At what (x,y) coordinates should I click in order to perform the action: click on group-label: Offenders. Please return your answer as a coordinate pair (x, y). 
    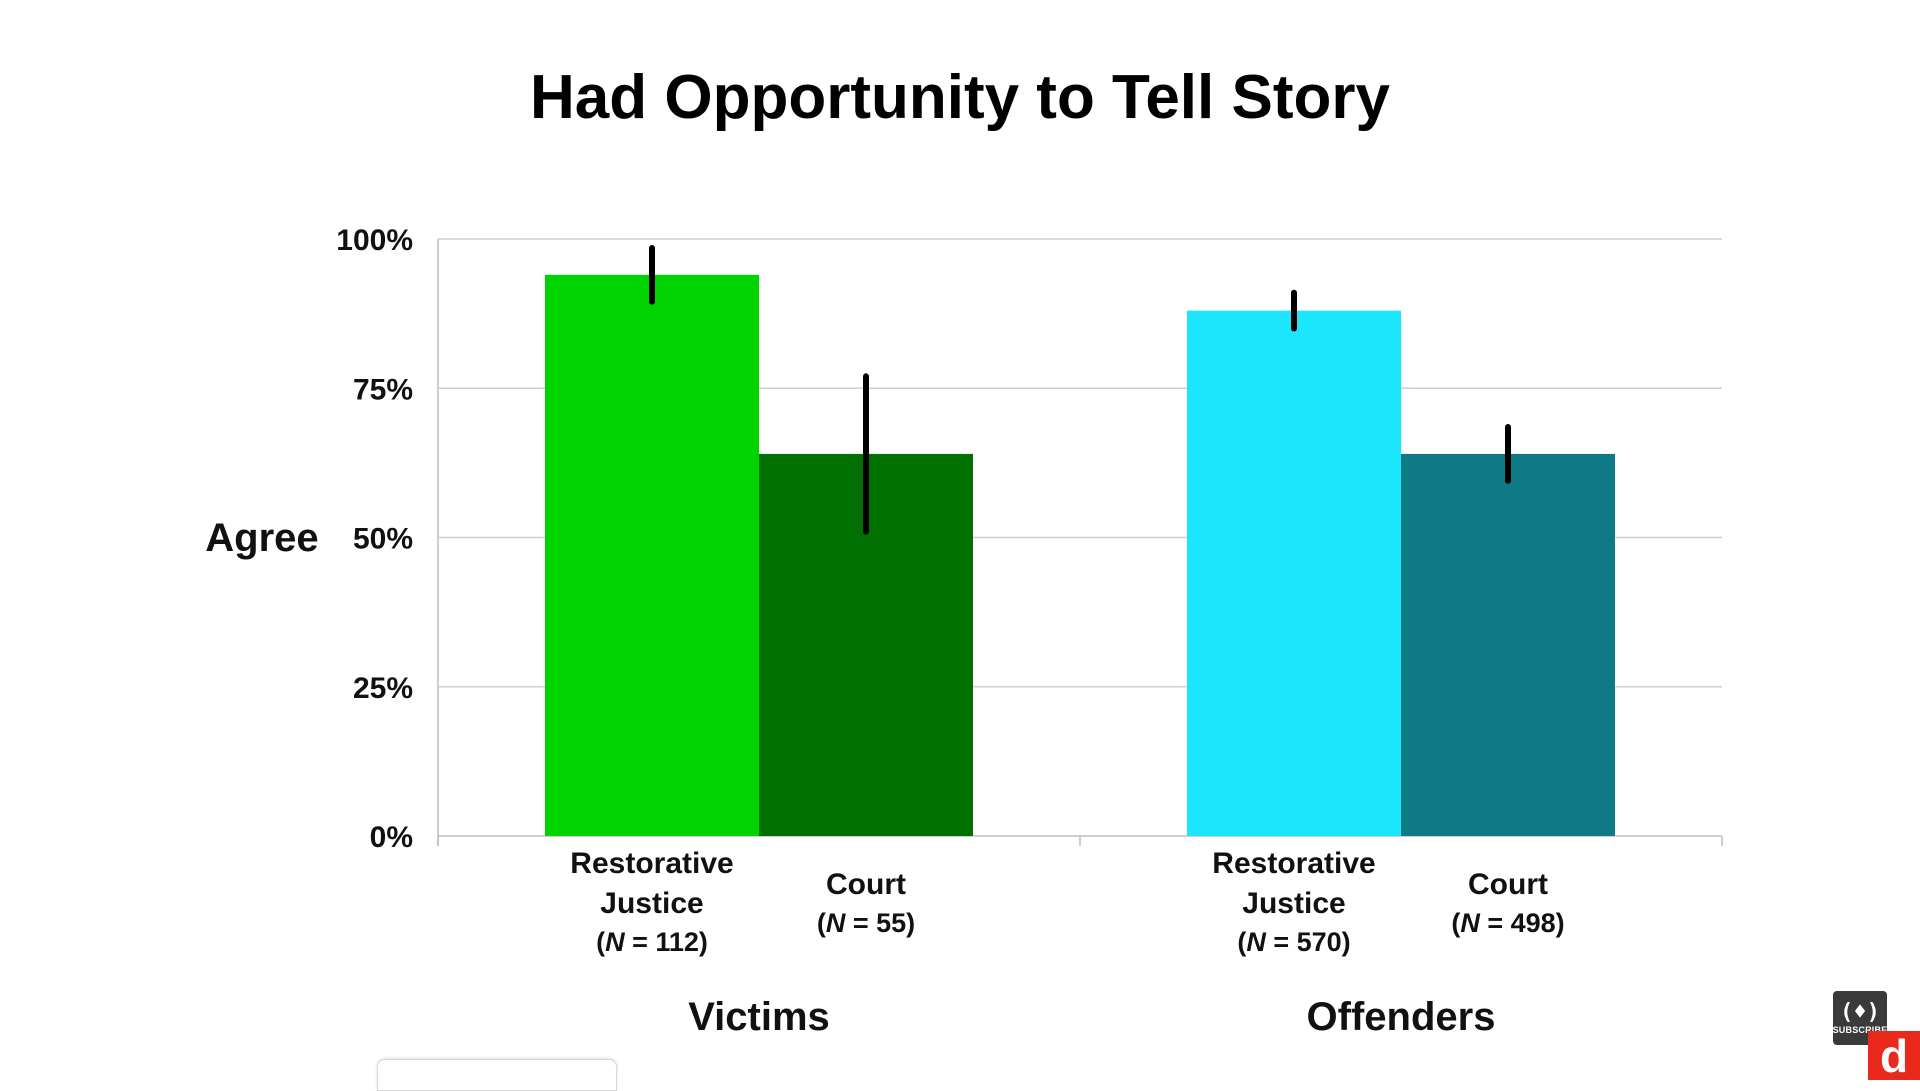
    Looking at the image, I should click on (1401, 1017).